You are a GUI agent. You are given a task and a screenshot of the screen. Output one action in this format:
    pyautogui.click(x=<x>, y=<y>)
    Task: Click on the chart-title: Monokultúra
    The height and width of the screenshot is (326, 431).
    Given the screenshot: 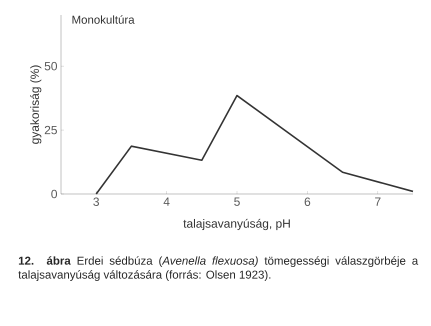 What is the action you would take?
    pyautogui.click(x=103, y=19)
    